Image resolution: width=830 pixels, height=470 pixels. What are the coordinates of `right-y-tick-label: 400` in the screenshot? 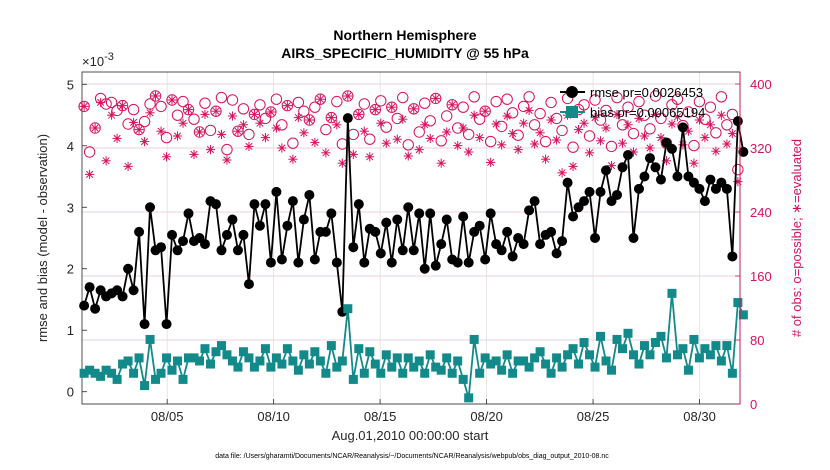 It's located at (761, 84).